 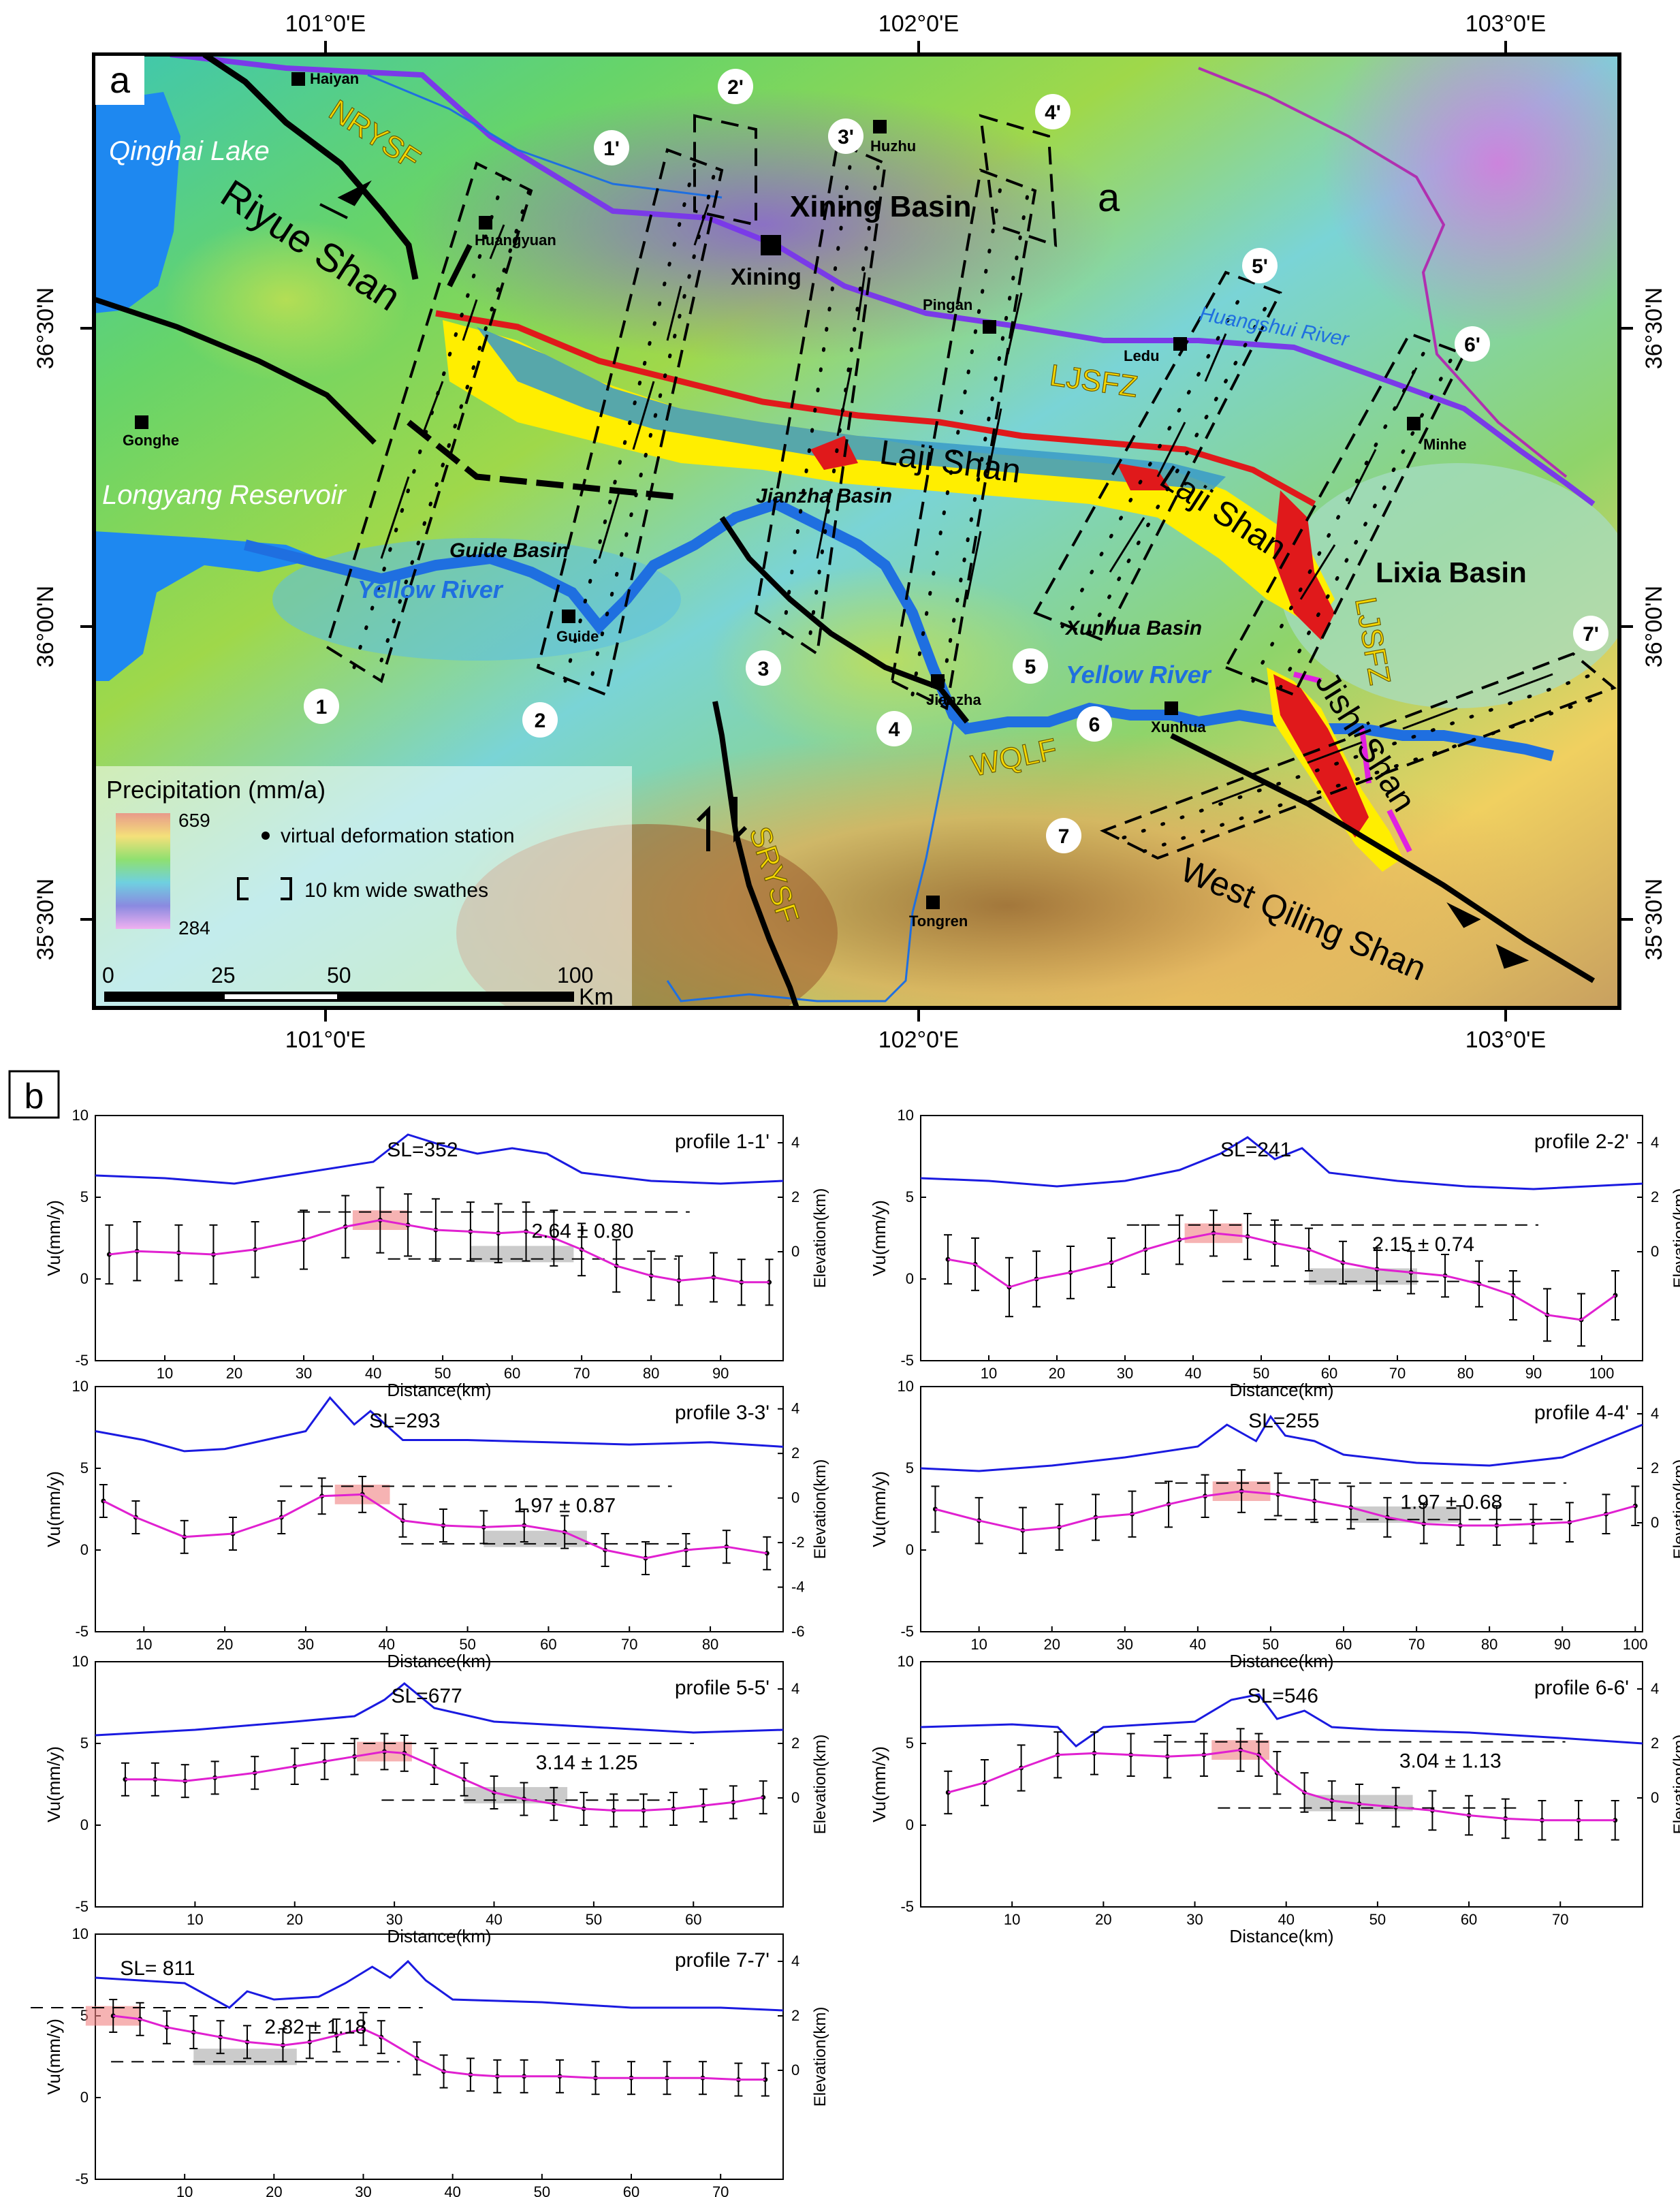 I want to click on x-tick-label: 90, so click(x=720, y=1373).